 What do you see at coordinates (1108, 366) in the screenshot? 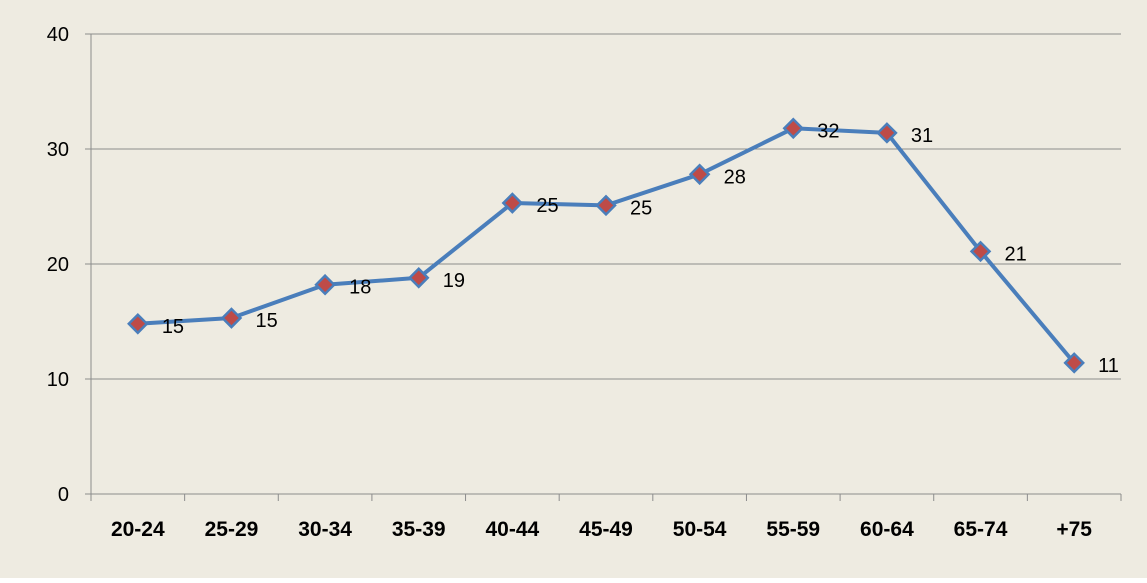
I see `data-label-+75: 11` at bounding box center [1108, 366].